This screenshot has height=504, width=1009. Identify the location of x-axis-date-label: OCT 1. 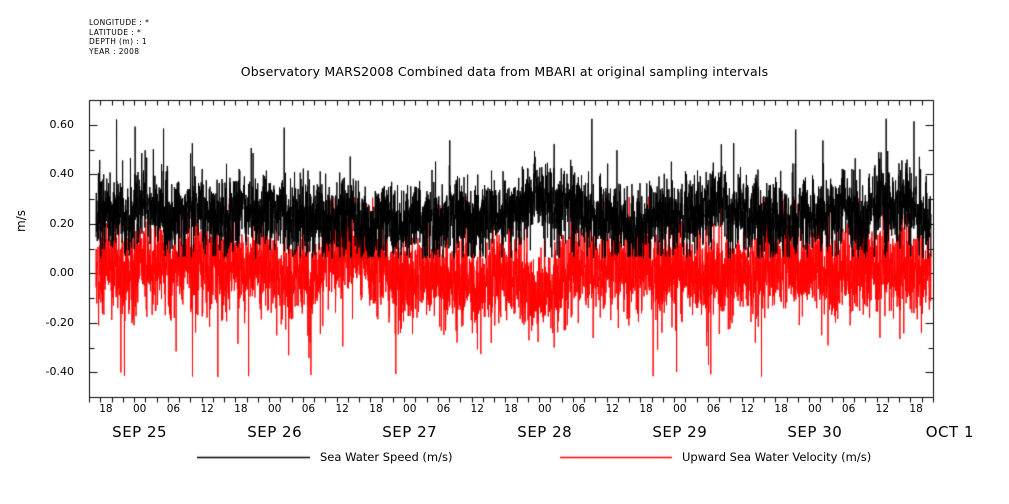
(949, 432).